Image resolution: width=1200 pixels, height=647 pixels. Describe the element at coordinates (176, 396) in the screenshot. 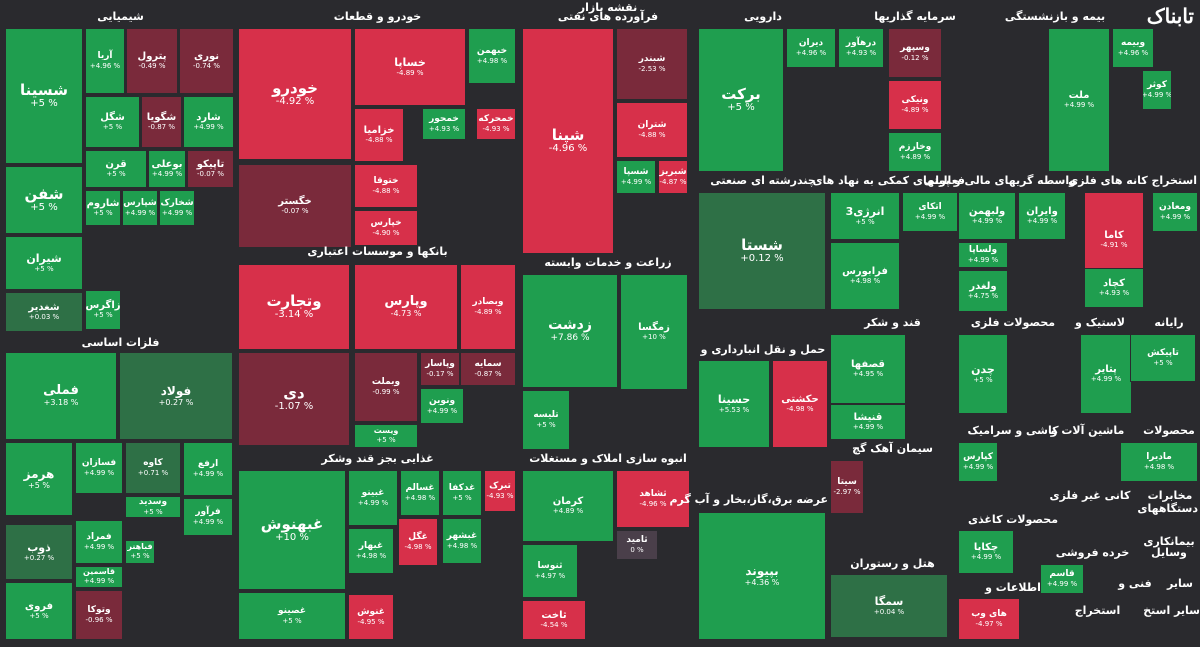

I see `stock-tile: فولاد +0.27 %` at that location.